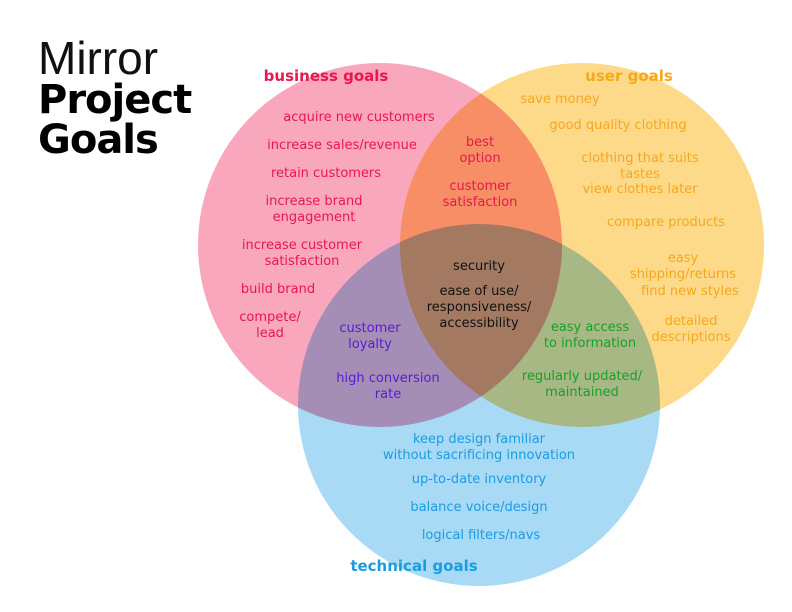 The width and height of the screenshot is (792, 612). What do you see at coordinates (618, 125) in the screenshot?
I see `user-item: good quality clothing` at bounding box center [618, 125].